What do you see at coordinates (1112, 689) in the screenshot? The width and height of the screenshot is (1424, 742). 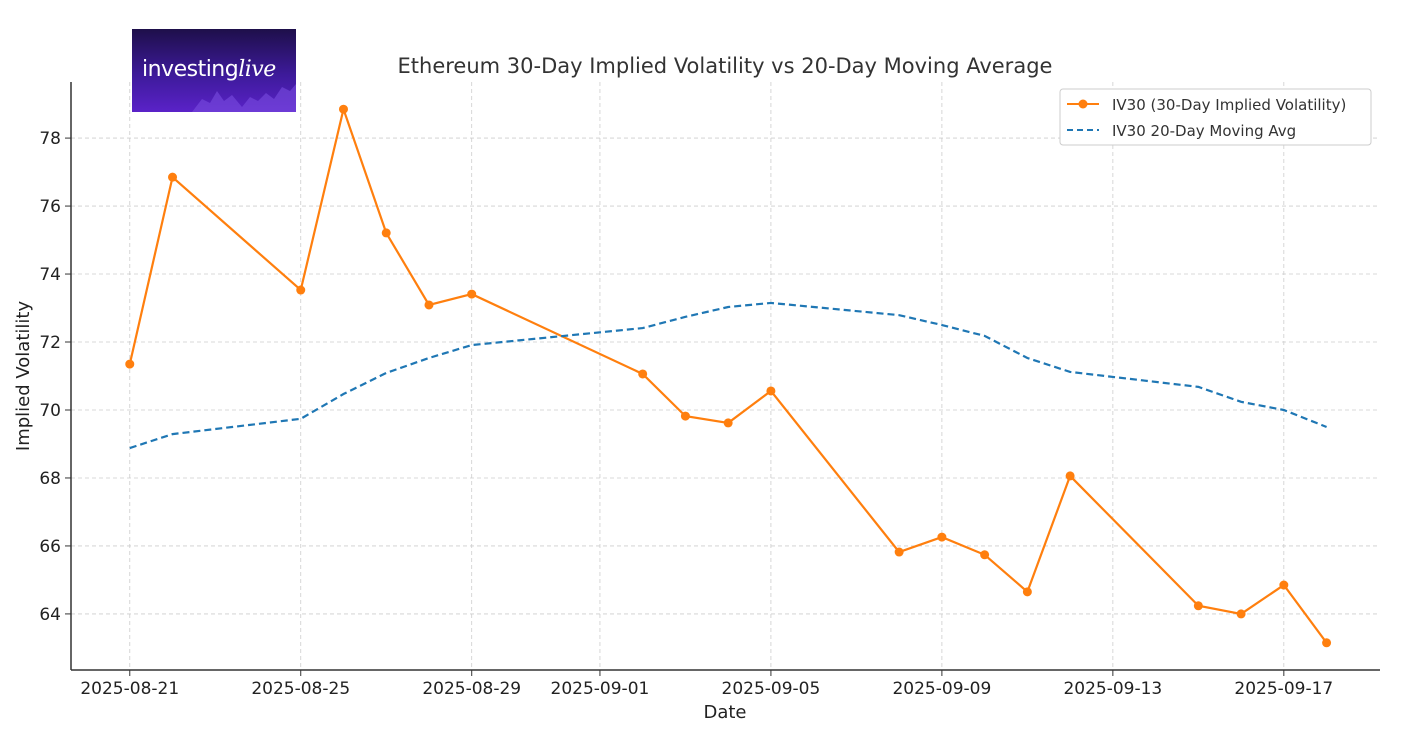 I see `x-tick-label: 2025-09-13` at bounding box center [1112, 689].